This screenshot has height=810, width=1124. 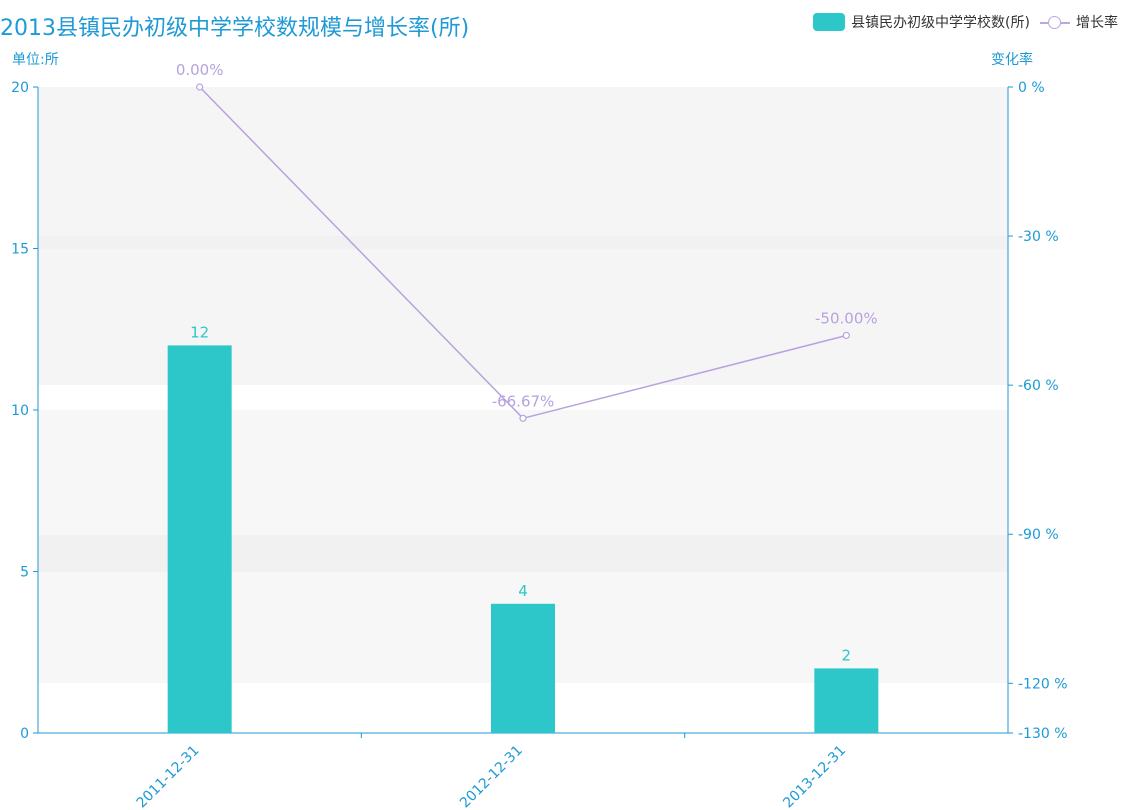 I want to click on left-tick-label-2: 10, so click(x=20, y=411).